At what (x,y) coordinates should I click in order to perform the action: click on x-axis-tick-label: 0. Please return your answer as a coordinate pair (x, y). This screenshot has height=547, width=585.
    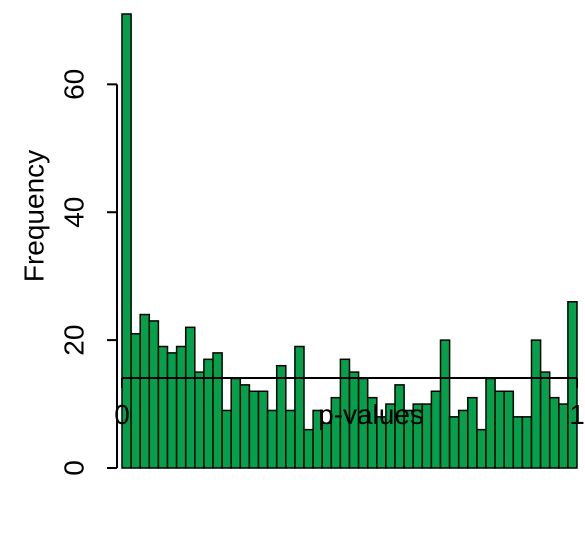
    Looking at the image, I should click on (122, 414).